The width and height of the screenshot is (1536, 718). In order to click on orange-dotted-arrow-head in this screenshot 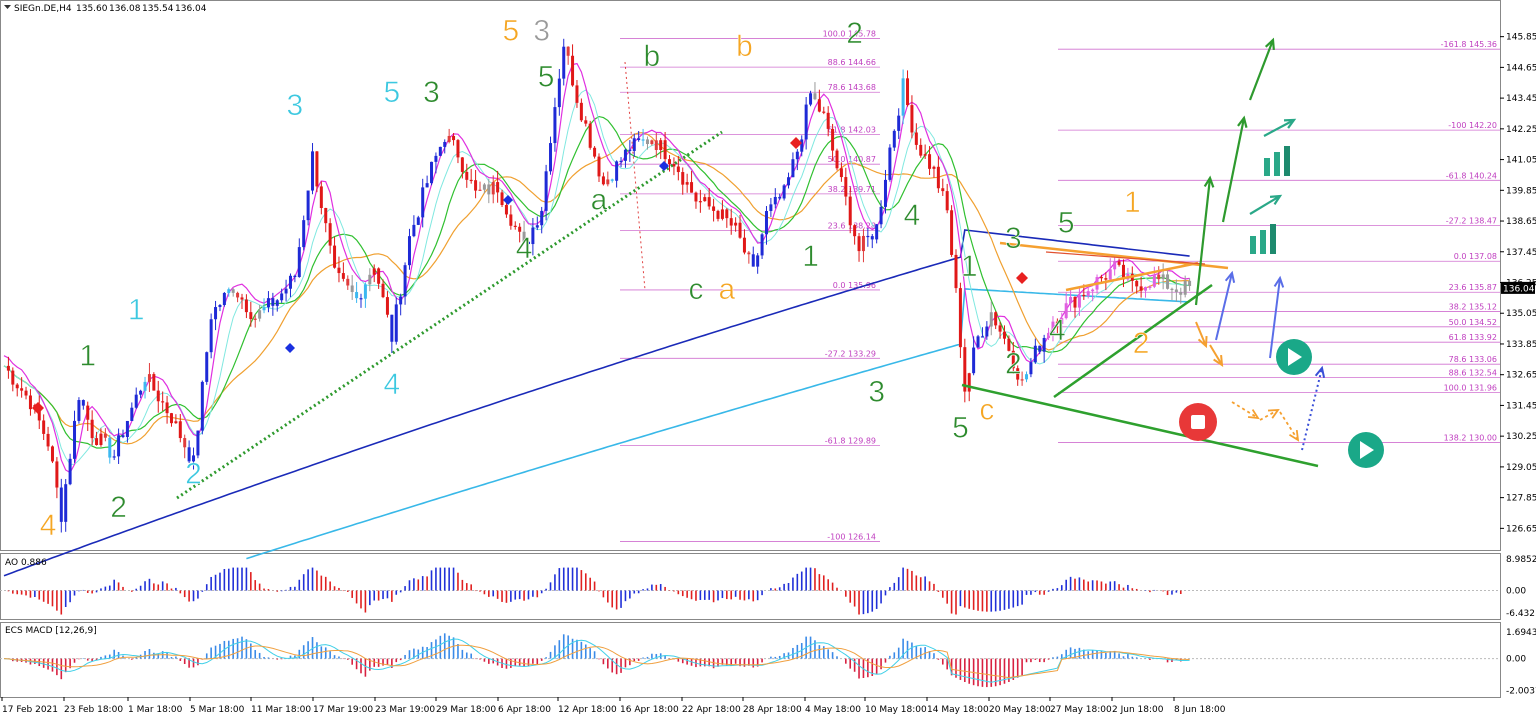, I will do `click(1253, 414)`.